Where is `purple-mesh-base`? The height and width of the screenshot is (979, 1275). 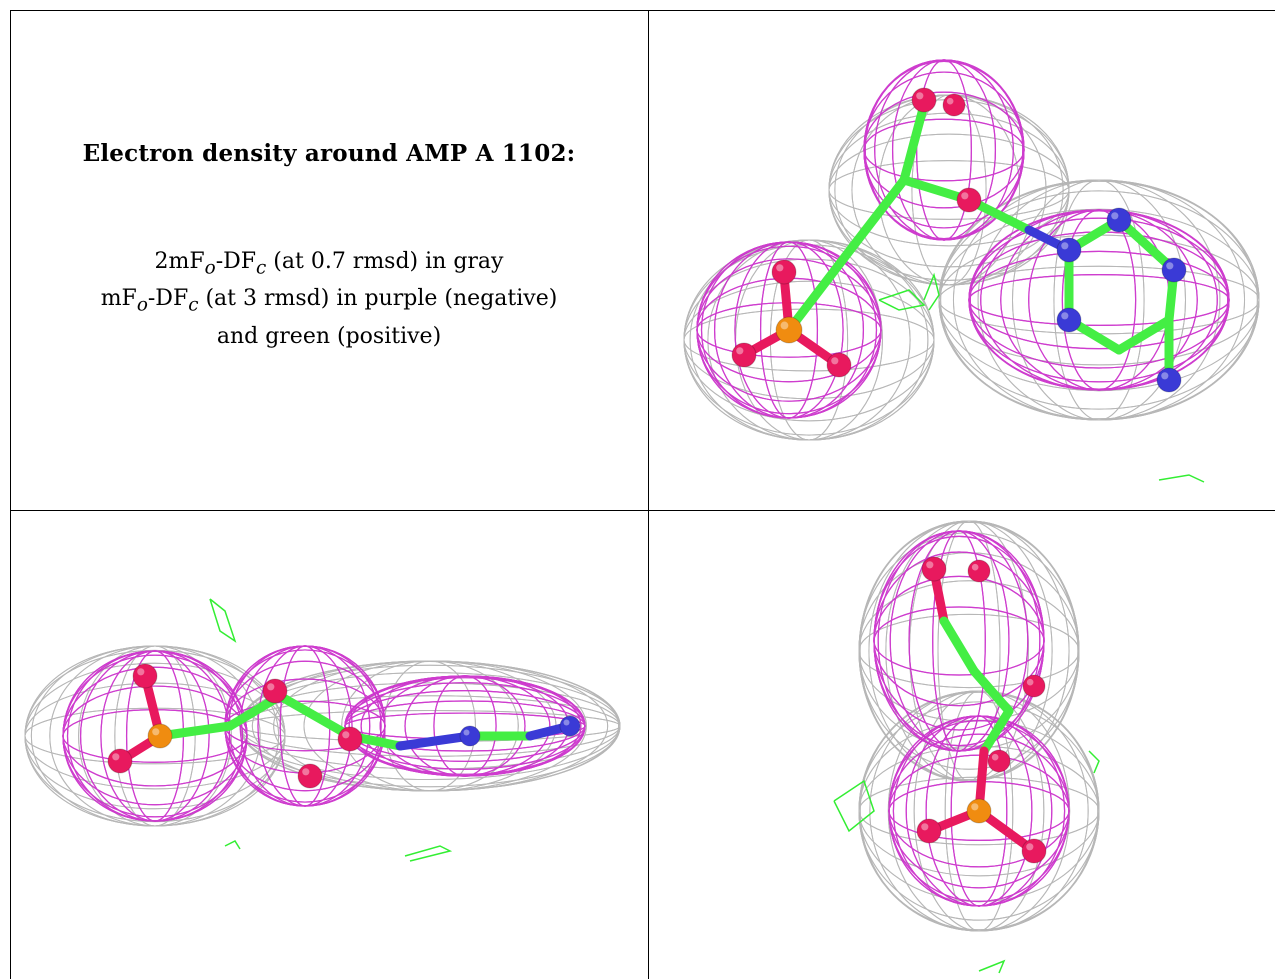
purple-mesh-base is located at coordinates (1099, 300).